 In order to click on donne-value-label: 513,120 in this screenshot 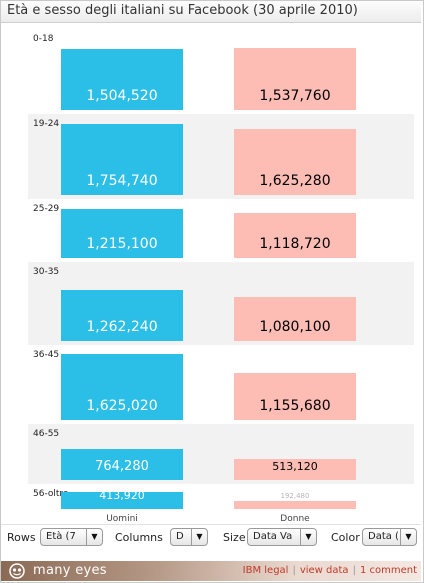, I will do `click(295, 466)`.